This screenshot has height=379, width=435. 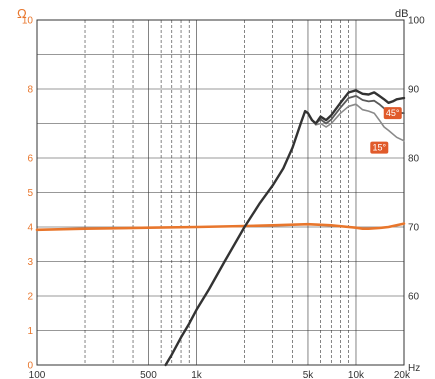 I want to click on right-tick-label: 100, so click(x=416, y=21).